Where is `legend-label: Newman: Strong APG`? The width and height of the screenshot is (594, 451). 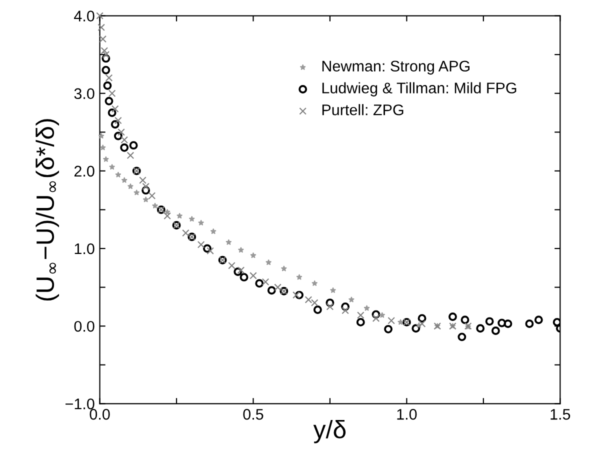 legend-label: Newman: Strong APG is located at coordinates (396, 67).